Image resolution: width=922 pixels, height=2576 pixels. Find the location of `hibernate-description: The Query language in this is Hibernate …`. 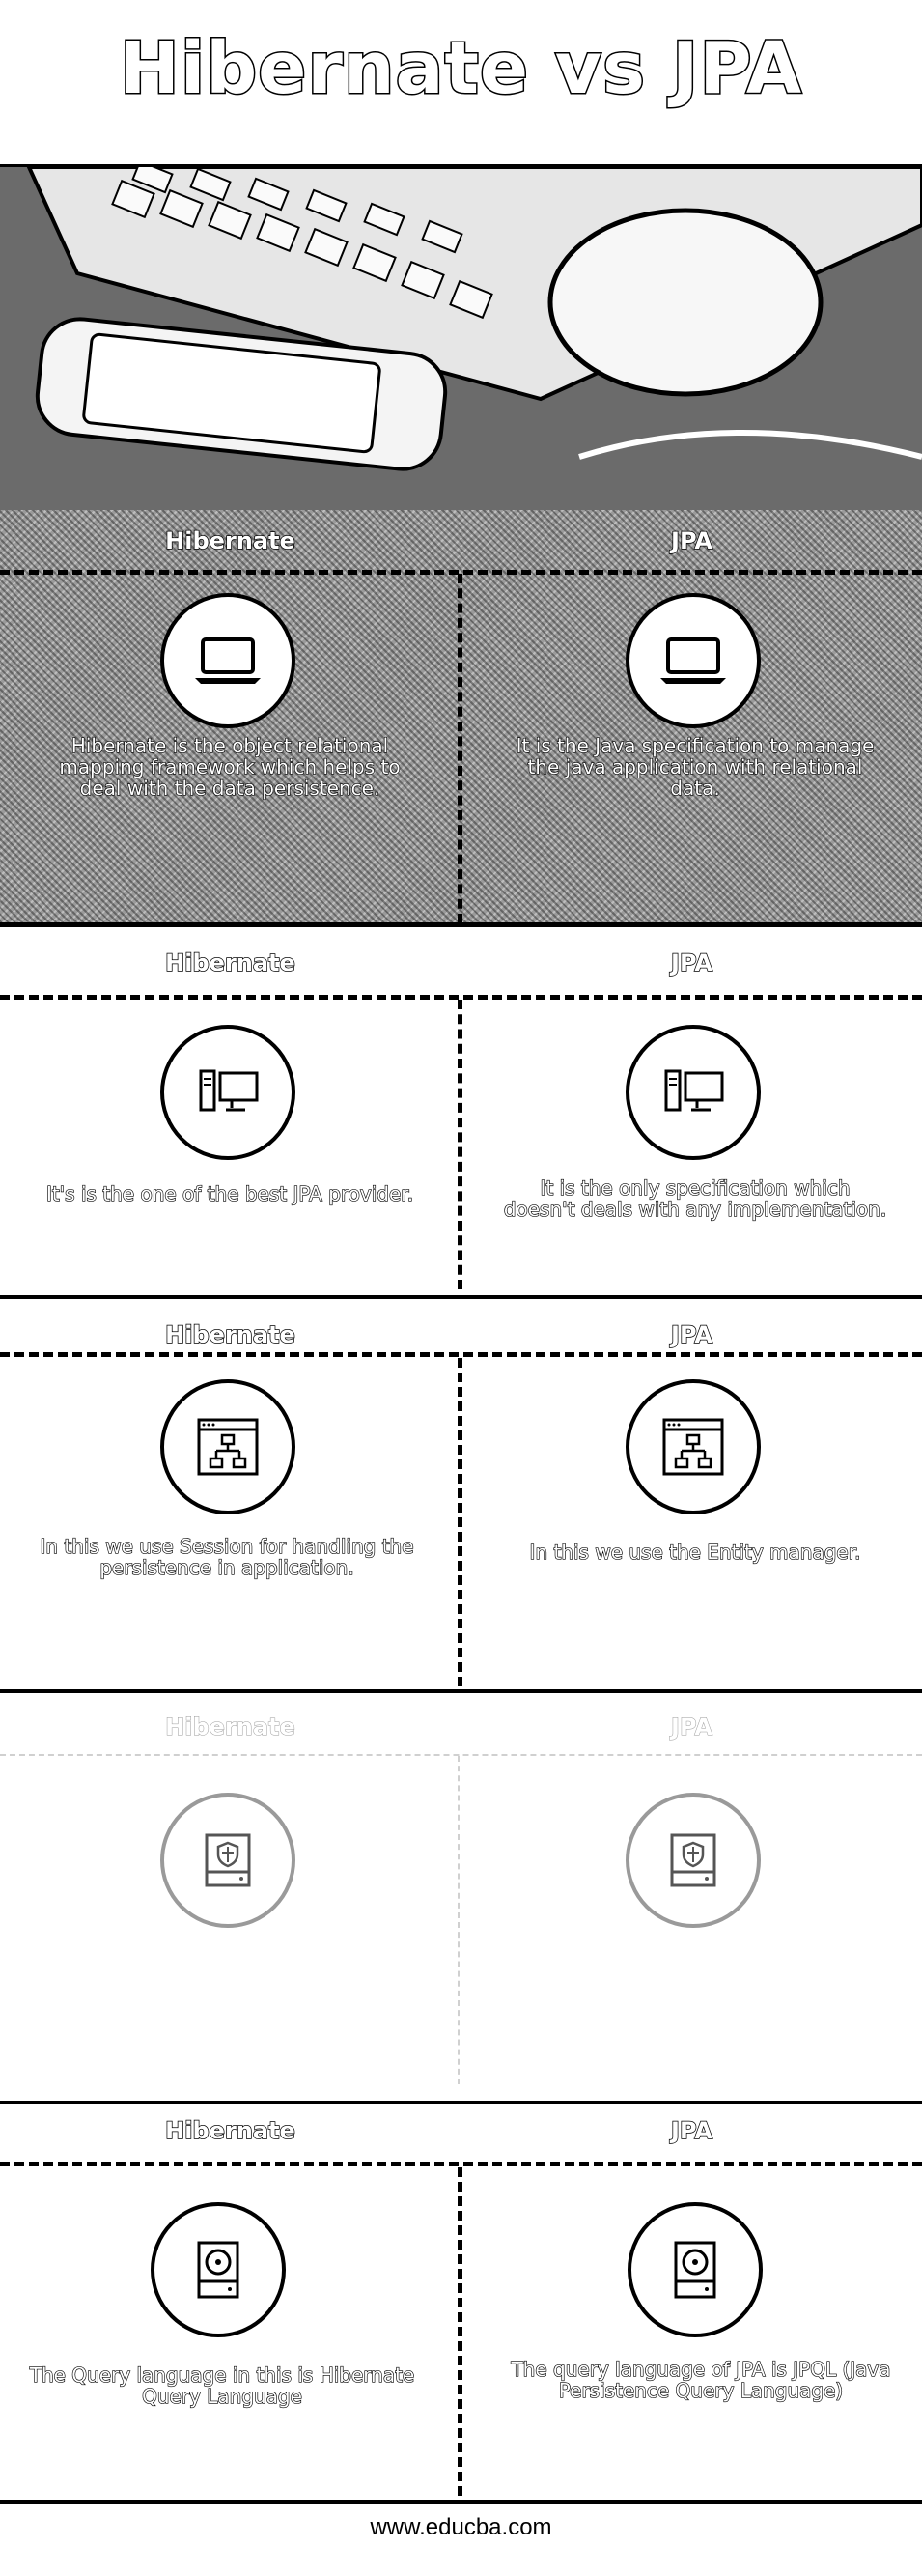

hibernate-description: The Query language in this is Hibernate … is located at coordinates (222, 2386).